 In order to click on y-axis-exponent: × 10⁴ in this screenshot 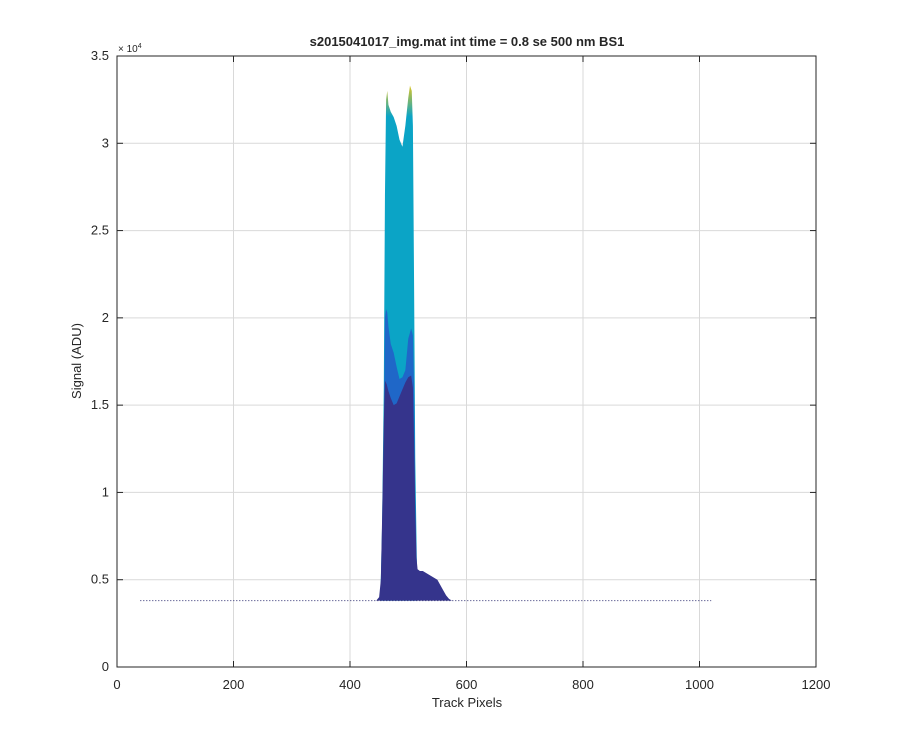, I will do `click(130, 49)`.